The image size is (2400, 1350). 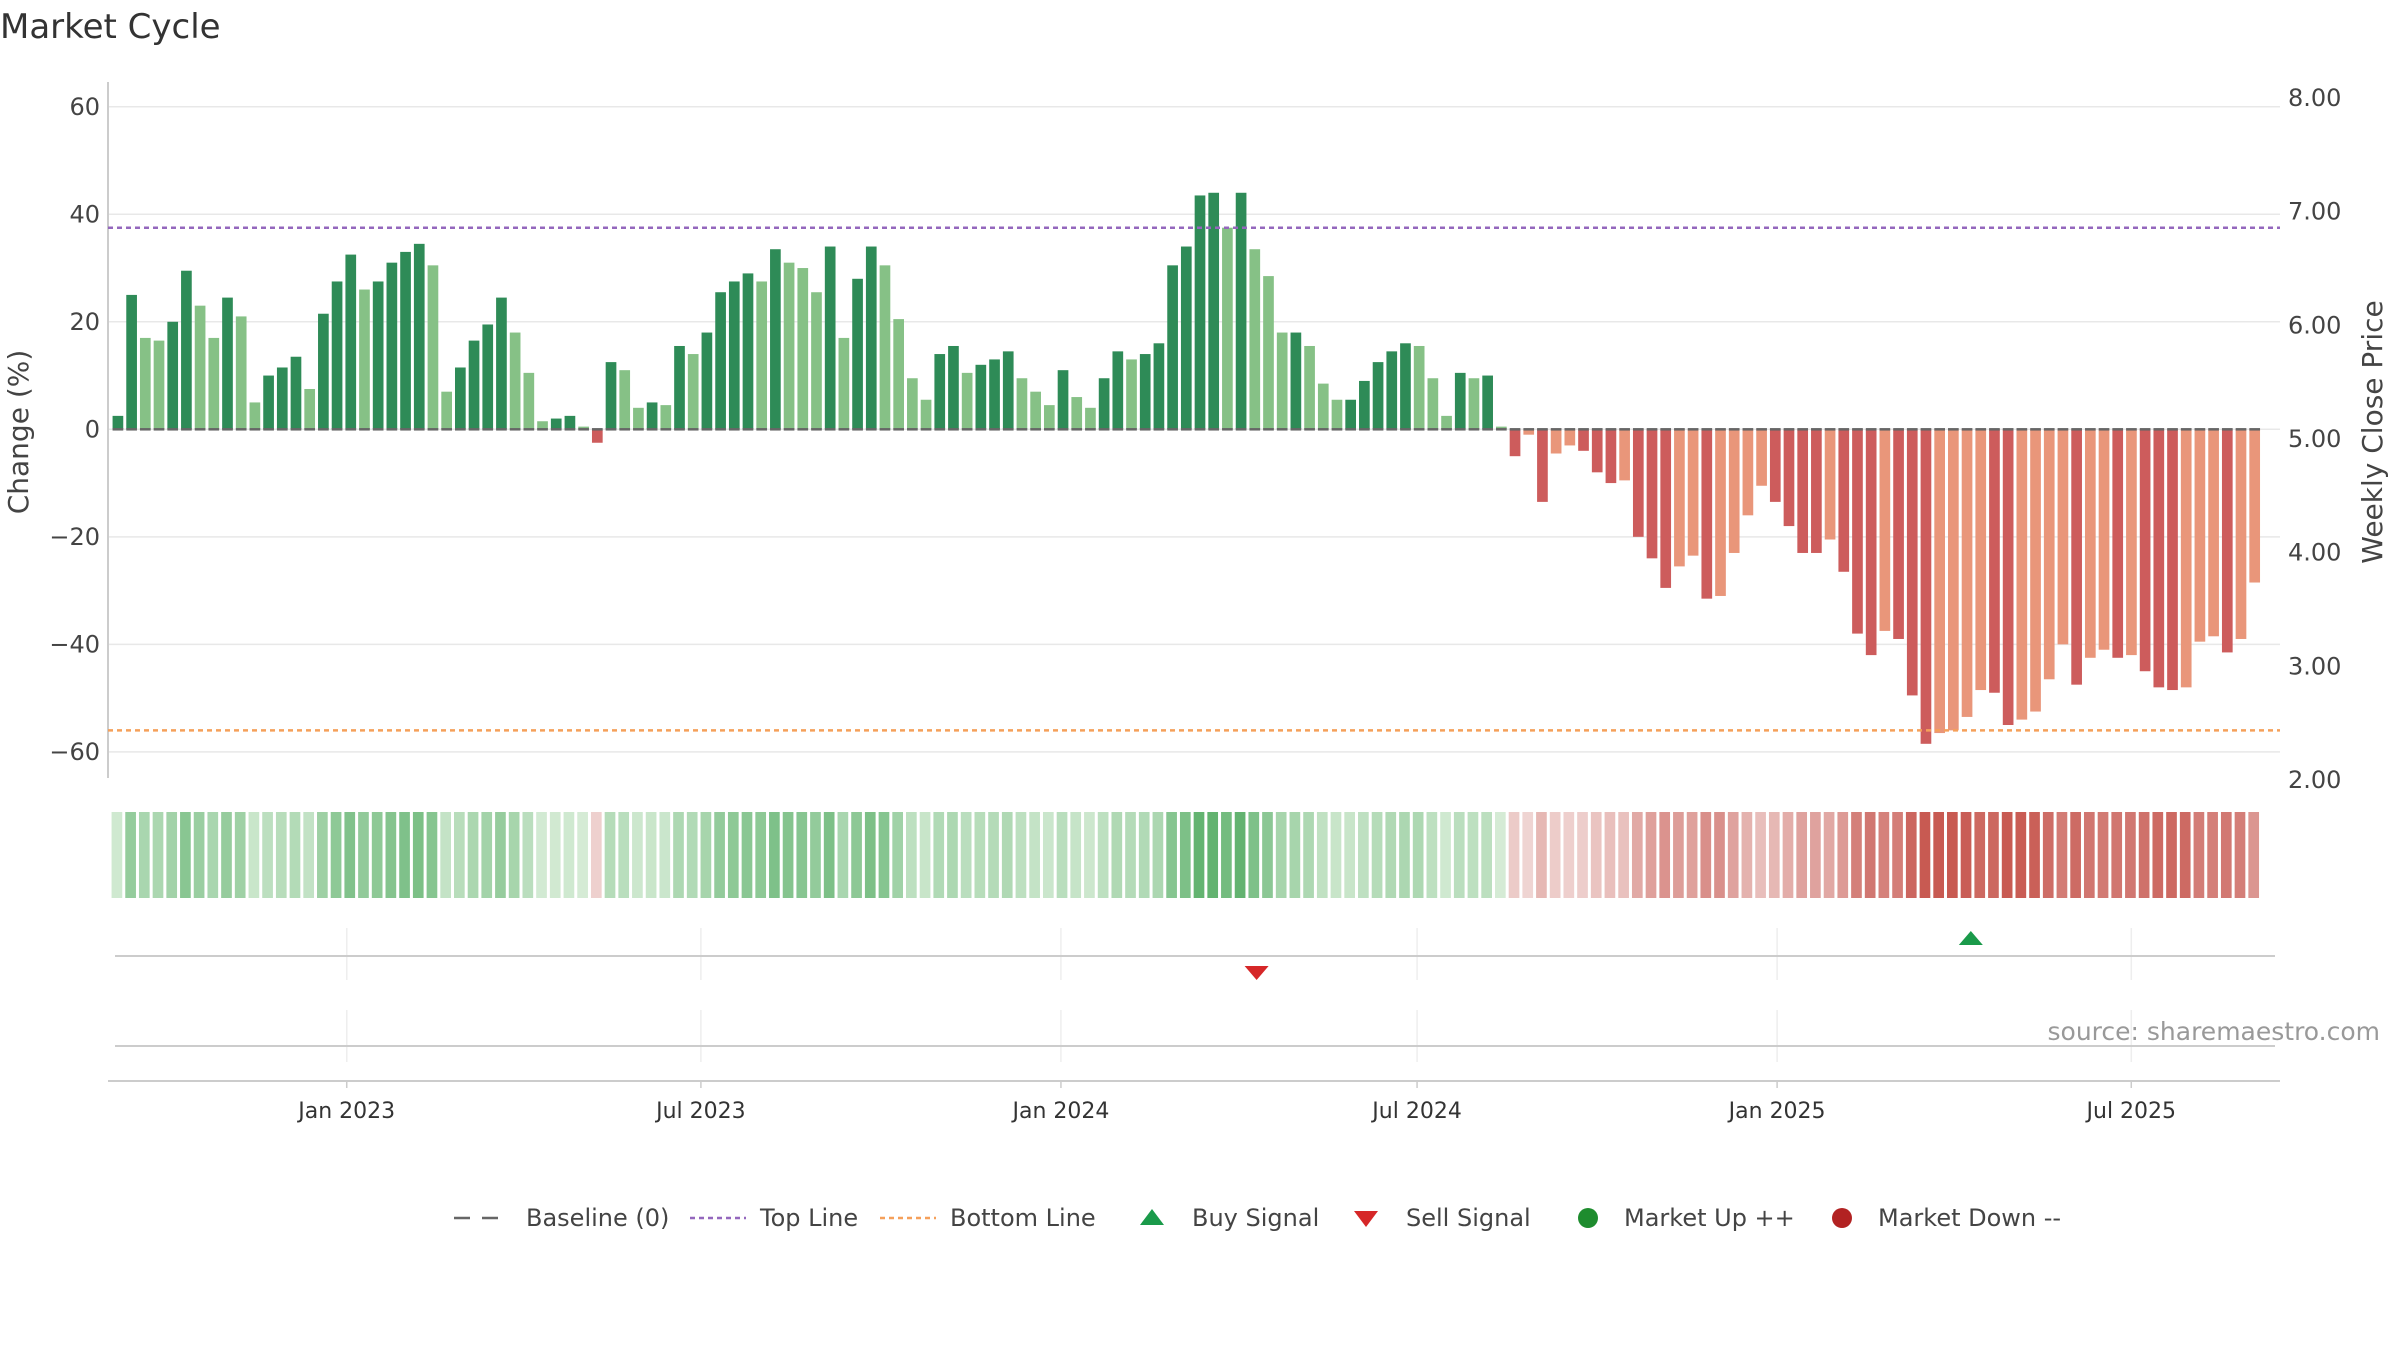 What do you see at coordinates (774, 1218) in the screenshot?
I see `legend-item: Top Line` at bounding box center [774, 1218].